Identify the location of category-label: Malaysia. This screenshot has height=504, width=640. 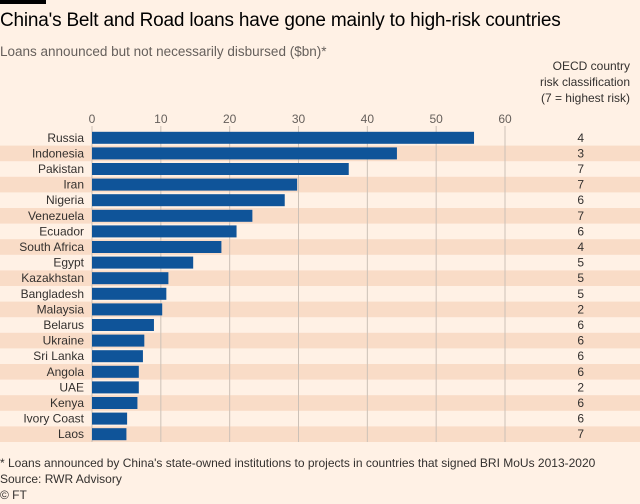
(61, 309).